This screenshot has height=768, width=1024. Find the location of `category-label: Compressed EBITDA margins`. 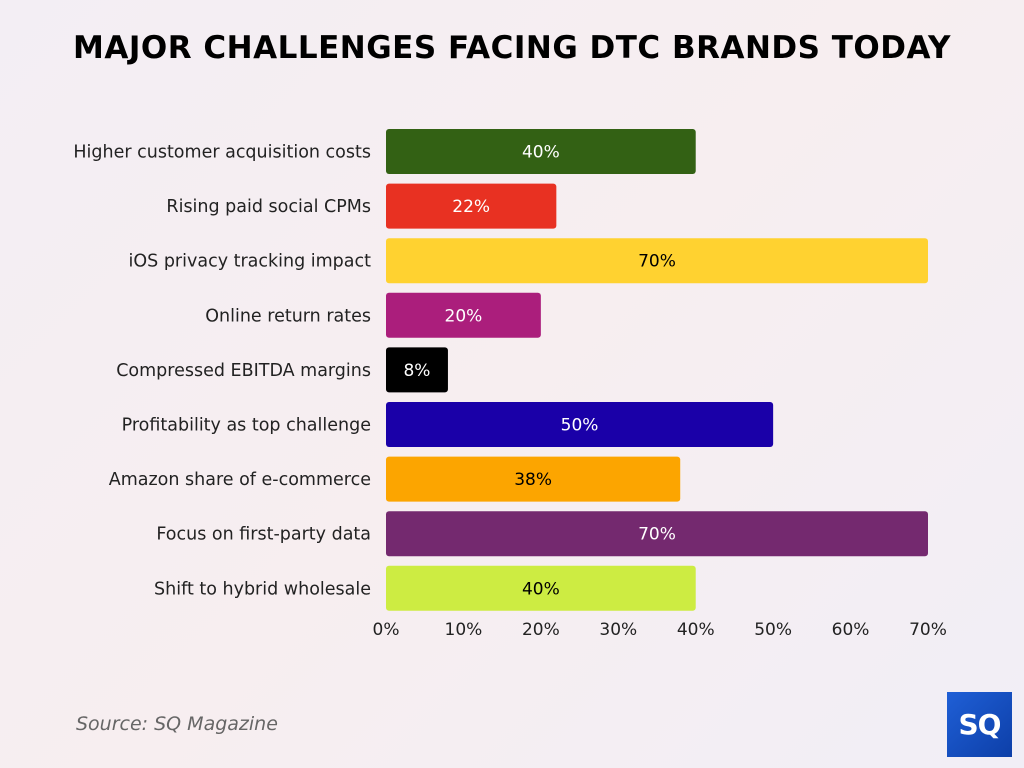

category-label: Compressed EBITDA margins is located at coordinates (243, 371).